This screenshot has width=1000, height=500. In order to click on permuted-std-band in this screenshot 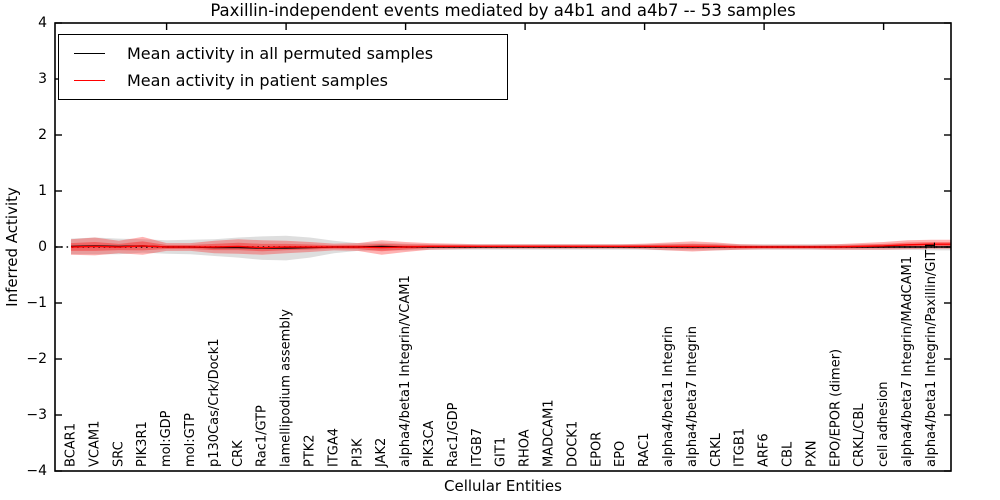, I will do `click(511, 248)`.